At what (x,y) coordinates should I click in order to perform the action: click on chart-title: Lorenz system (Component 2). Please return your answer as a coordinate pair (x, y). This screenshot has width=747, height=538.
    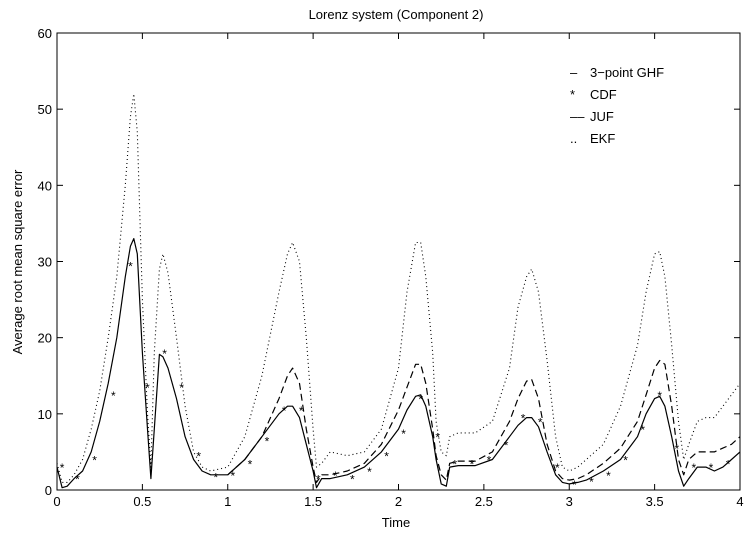
    Looking at the image, I should click on (396, 14).